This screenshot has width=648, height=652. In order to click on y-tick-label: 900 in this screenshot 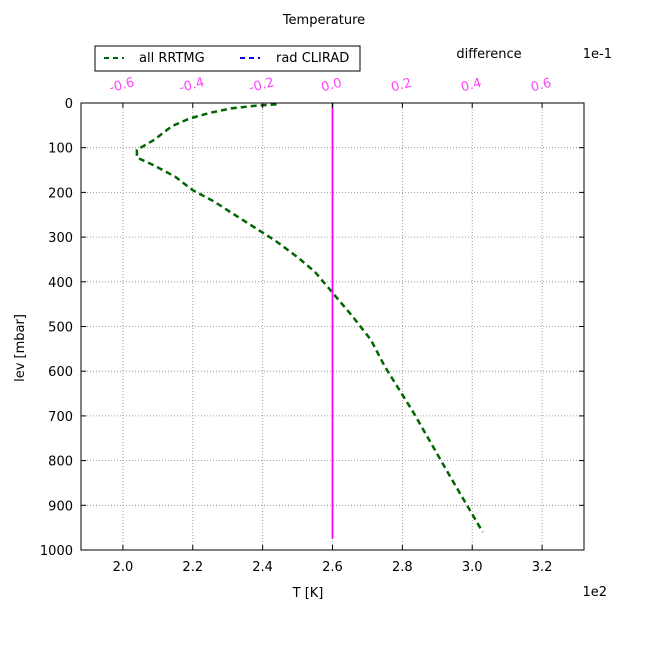, I will do `click(60, 506)`.